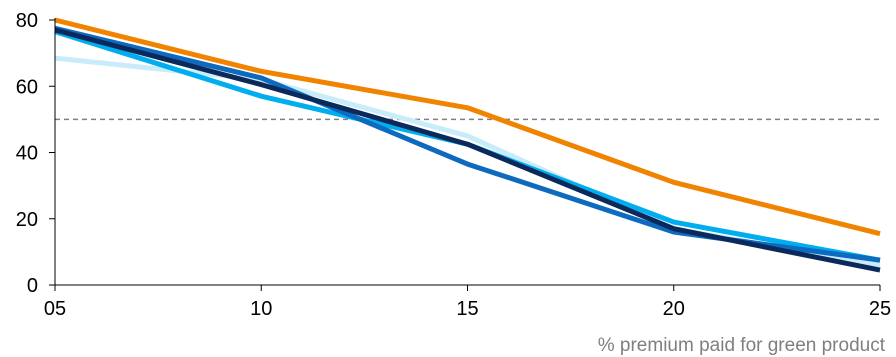  What do you see at coordinates (27, 220) in the screenshot?
I see `y-tick-label: 20` at bounding box center [27, 220].